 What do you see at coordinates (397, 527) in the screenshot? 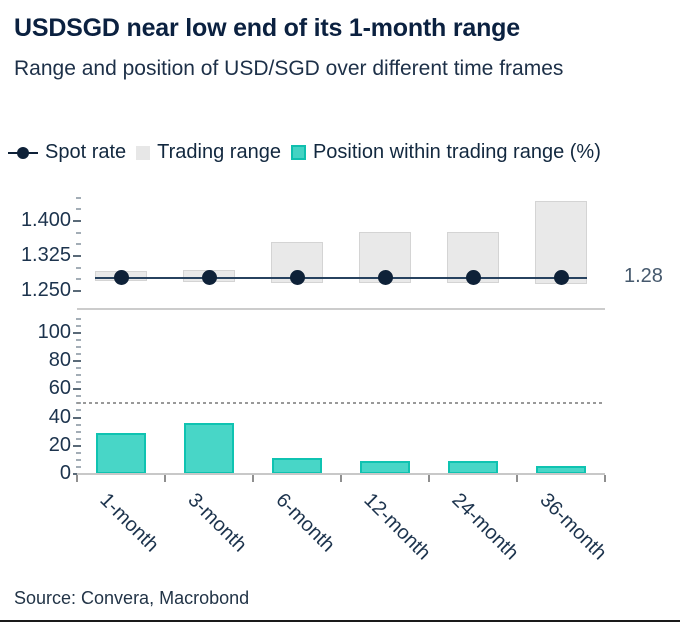
I see `x-axis-label: 12-month` at bounding box center [397, 527].